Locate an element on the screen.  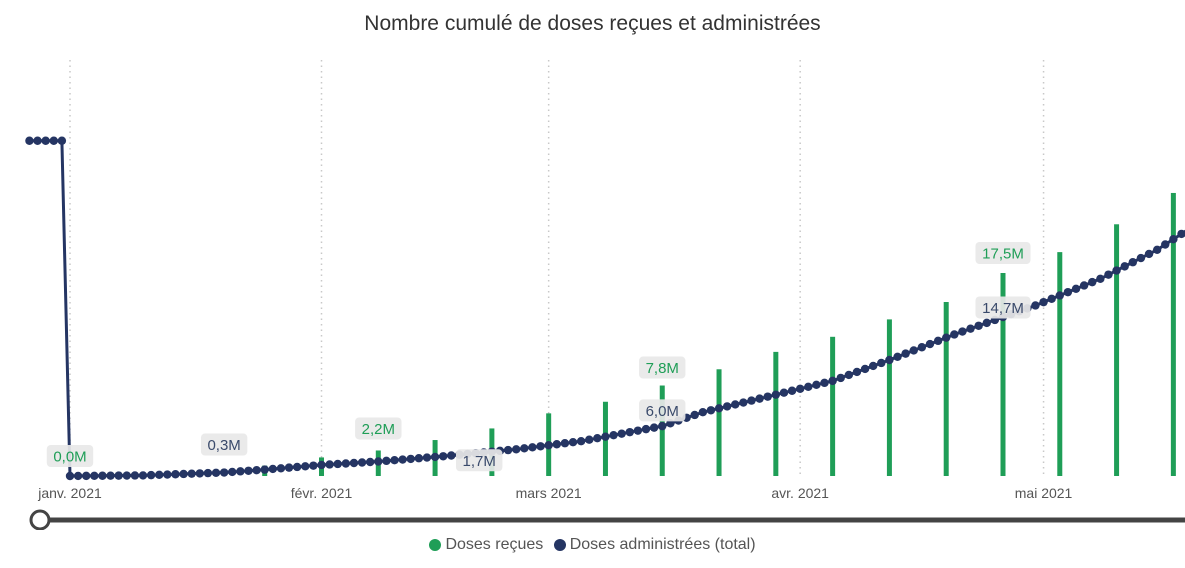
range-slider is located at coordinates (607, 519).